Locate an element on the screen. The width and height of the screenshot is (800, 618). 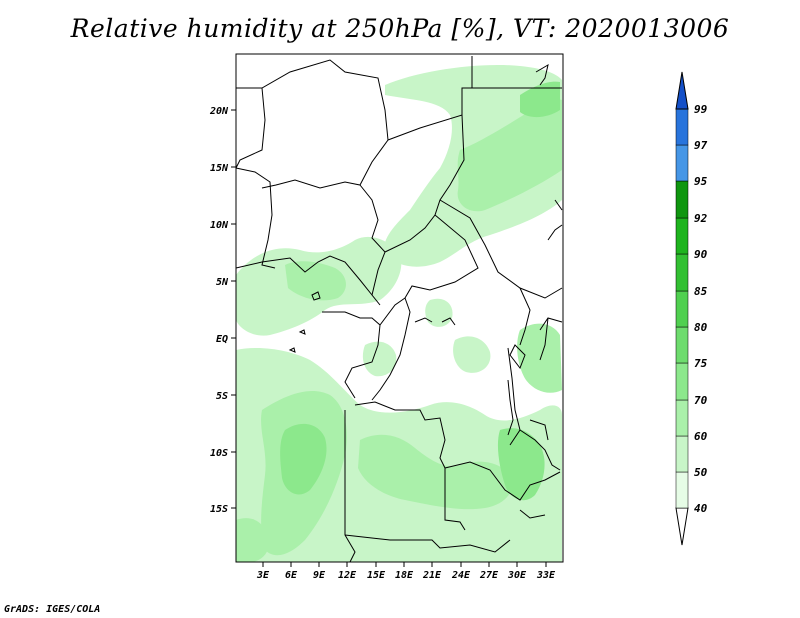
lat-label: 15N is located at coordinates (219, 168).